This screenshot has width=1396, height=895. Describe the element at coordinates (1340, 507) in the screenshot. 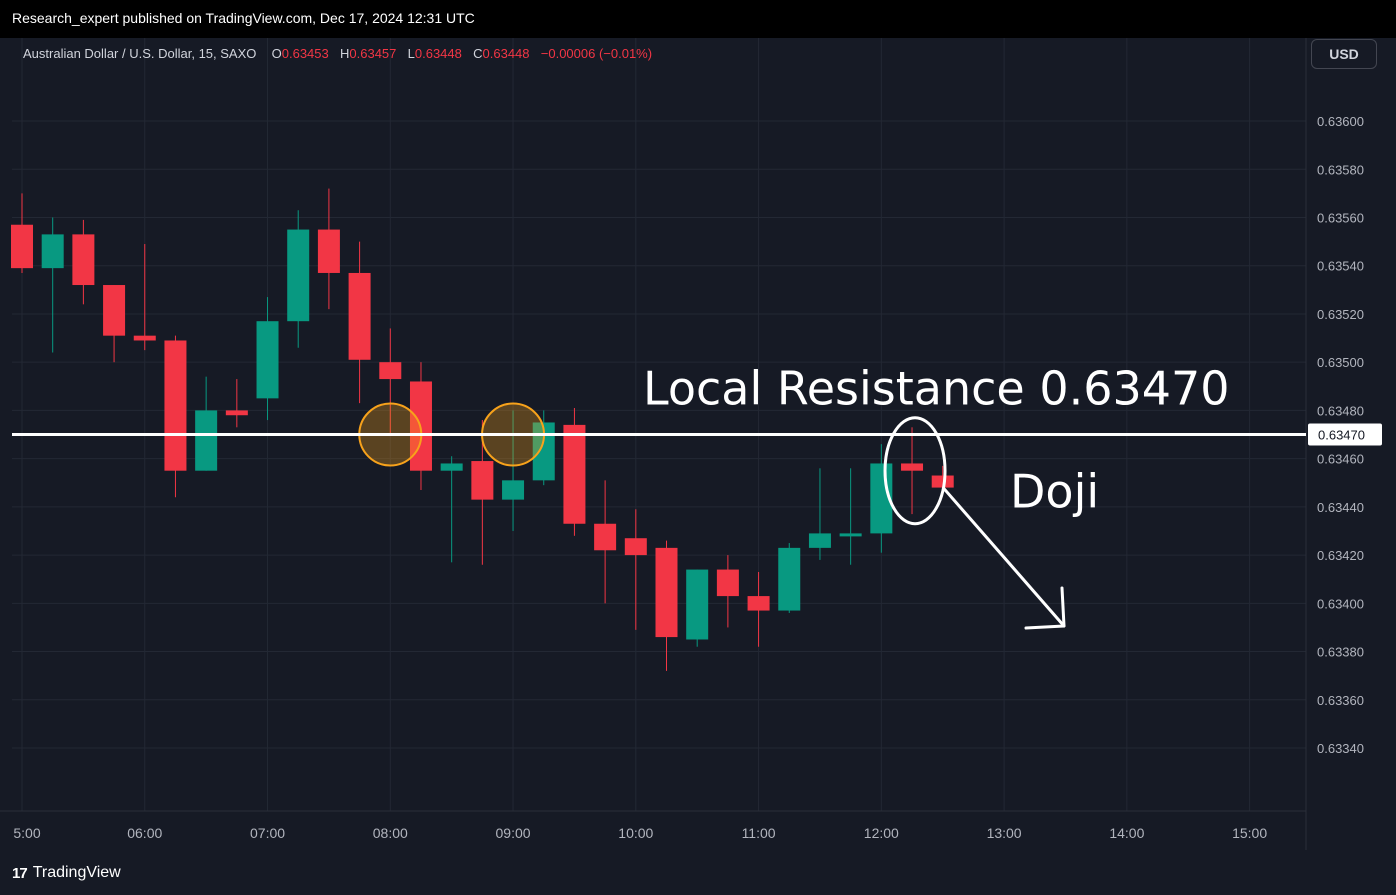

I see `price-tick-label: 0.63440` at that location.